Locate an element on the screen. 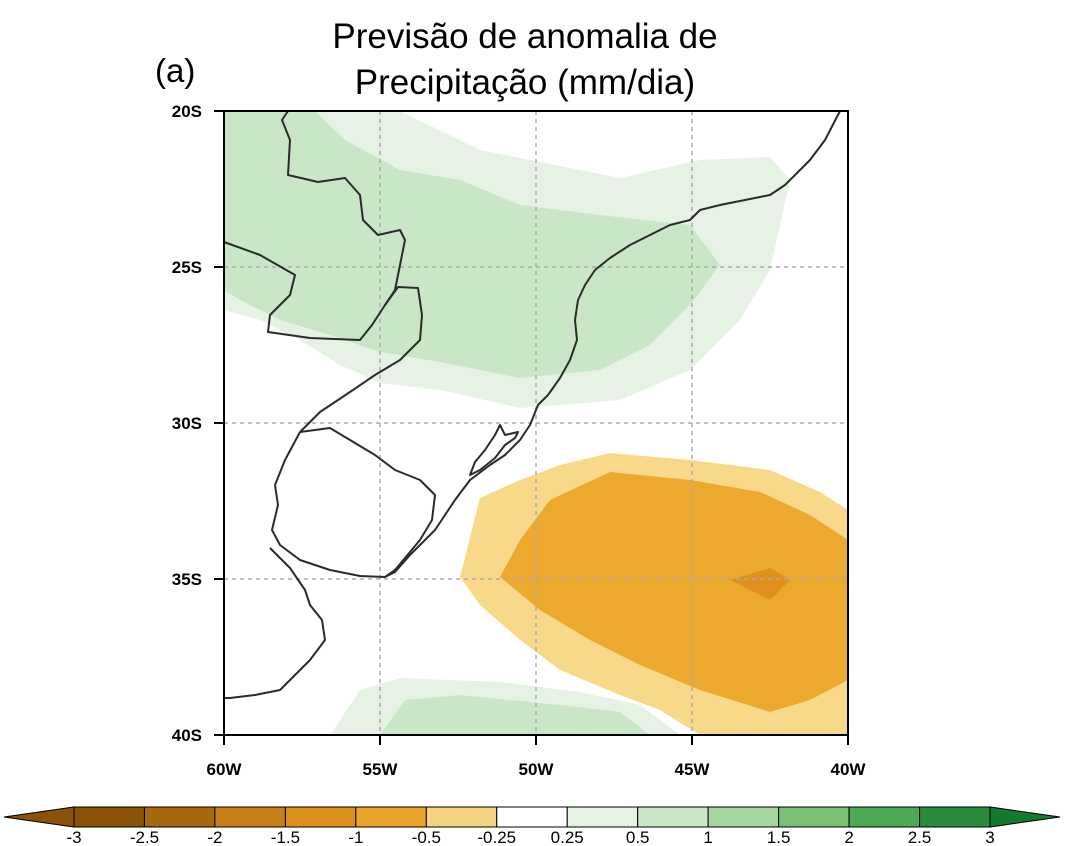 The height and width of the screenshot is (846, 1065). latitude-labels: 20S 25S 30S 35S 40S is located at coordinates (187, 423).